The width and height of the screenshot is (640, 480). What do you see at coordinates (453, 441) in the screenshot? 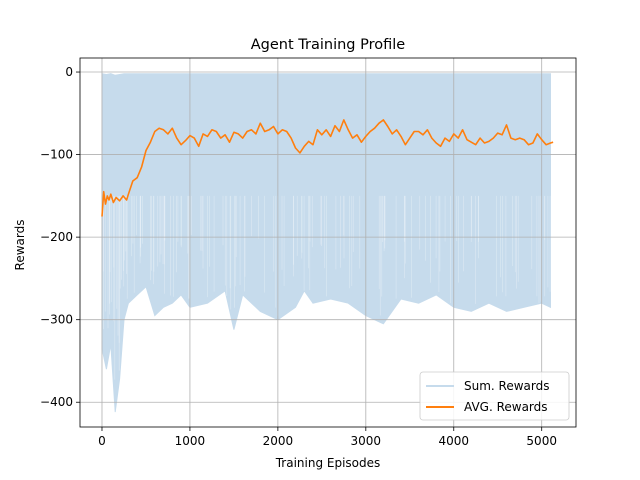
I see `x-tick-label: 4000` at bounding box center [453, 441].